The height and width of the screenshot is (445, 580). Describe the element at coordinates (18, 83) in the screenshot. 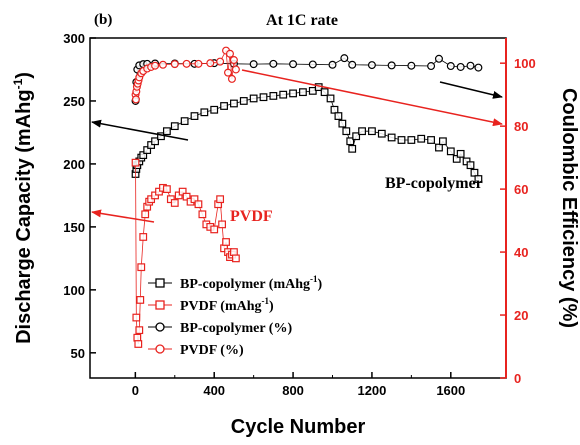

I see `y-left-axis-title-sup: -1` at that location.